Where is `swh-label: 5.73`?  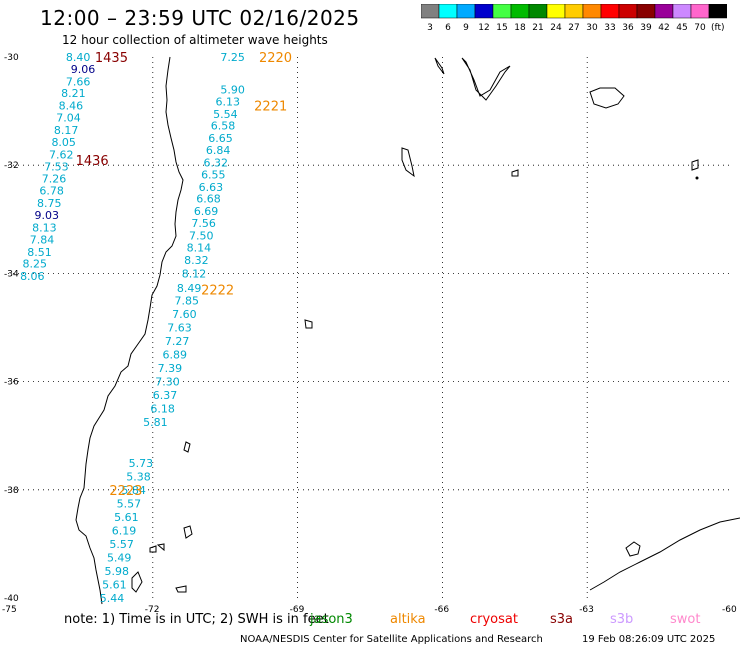
swh-label: 5.73 is located at coordinates (141, 463).